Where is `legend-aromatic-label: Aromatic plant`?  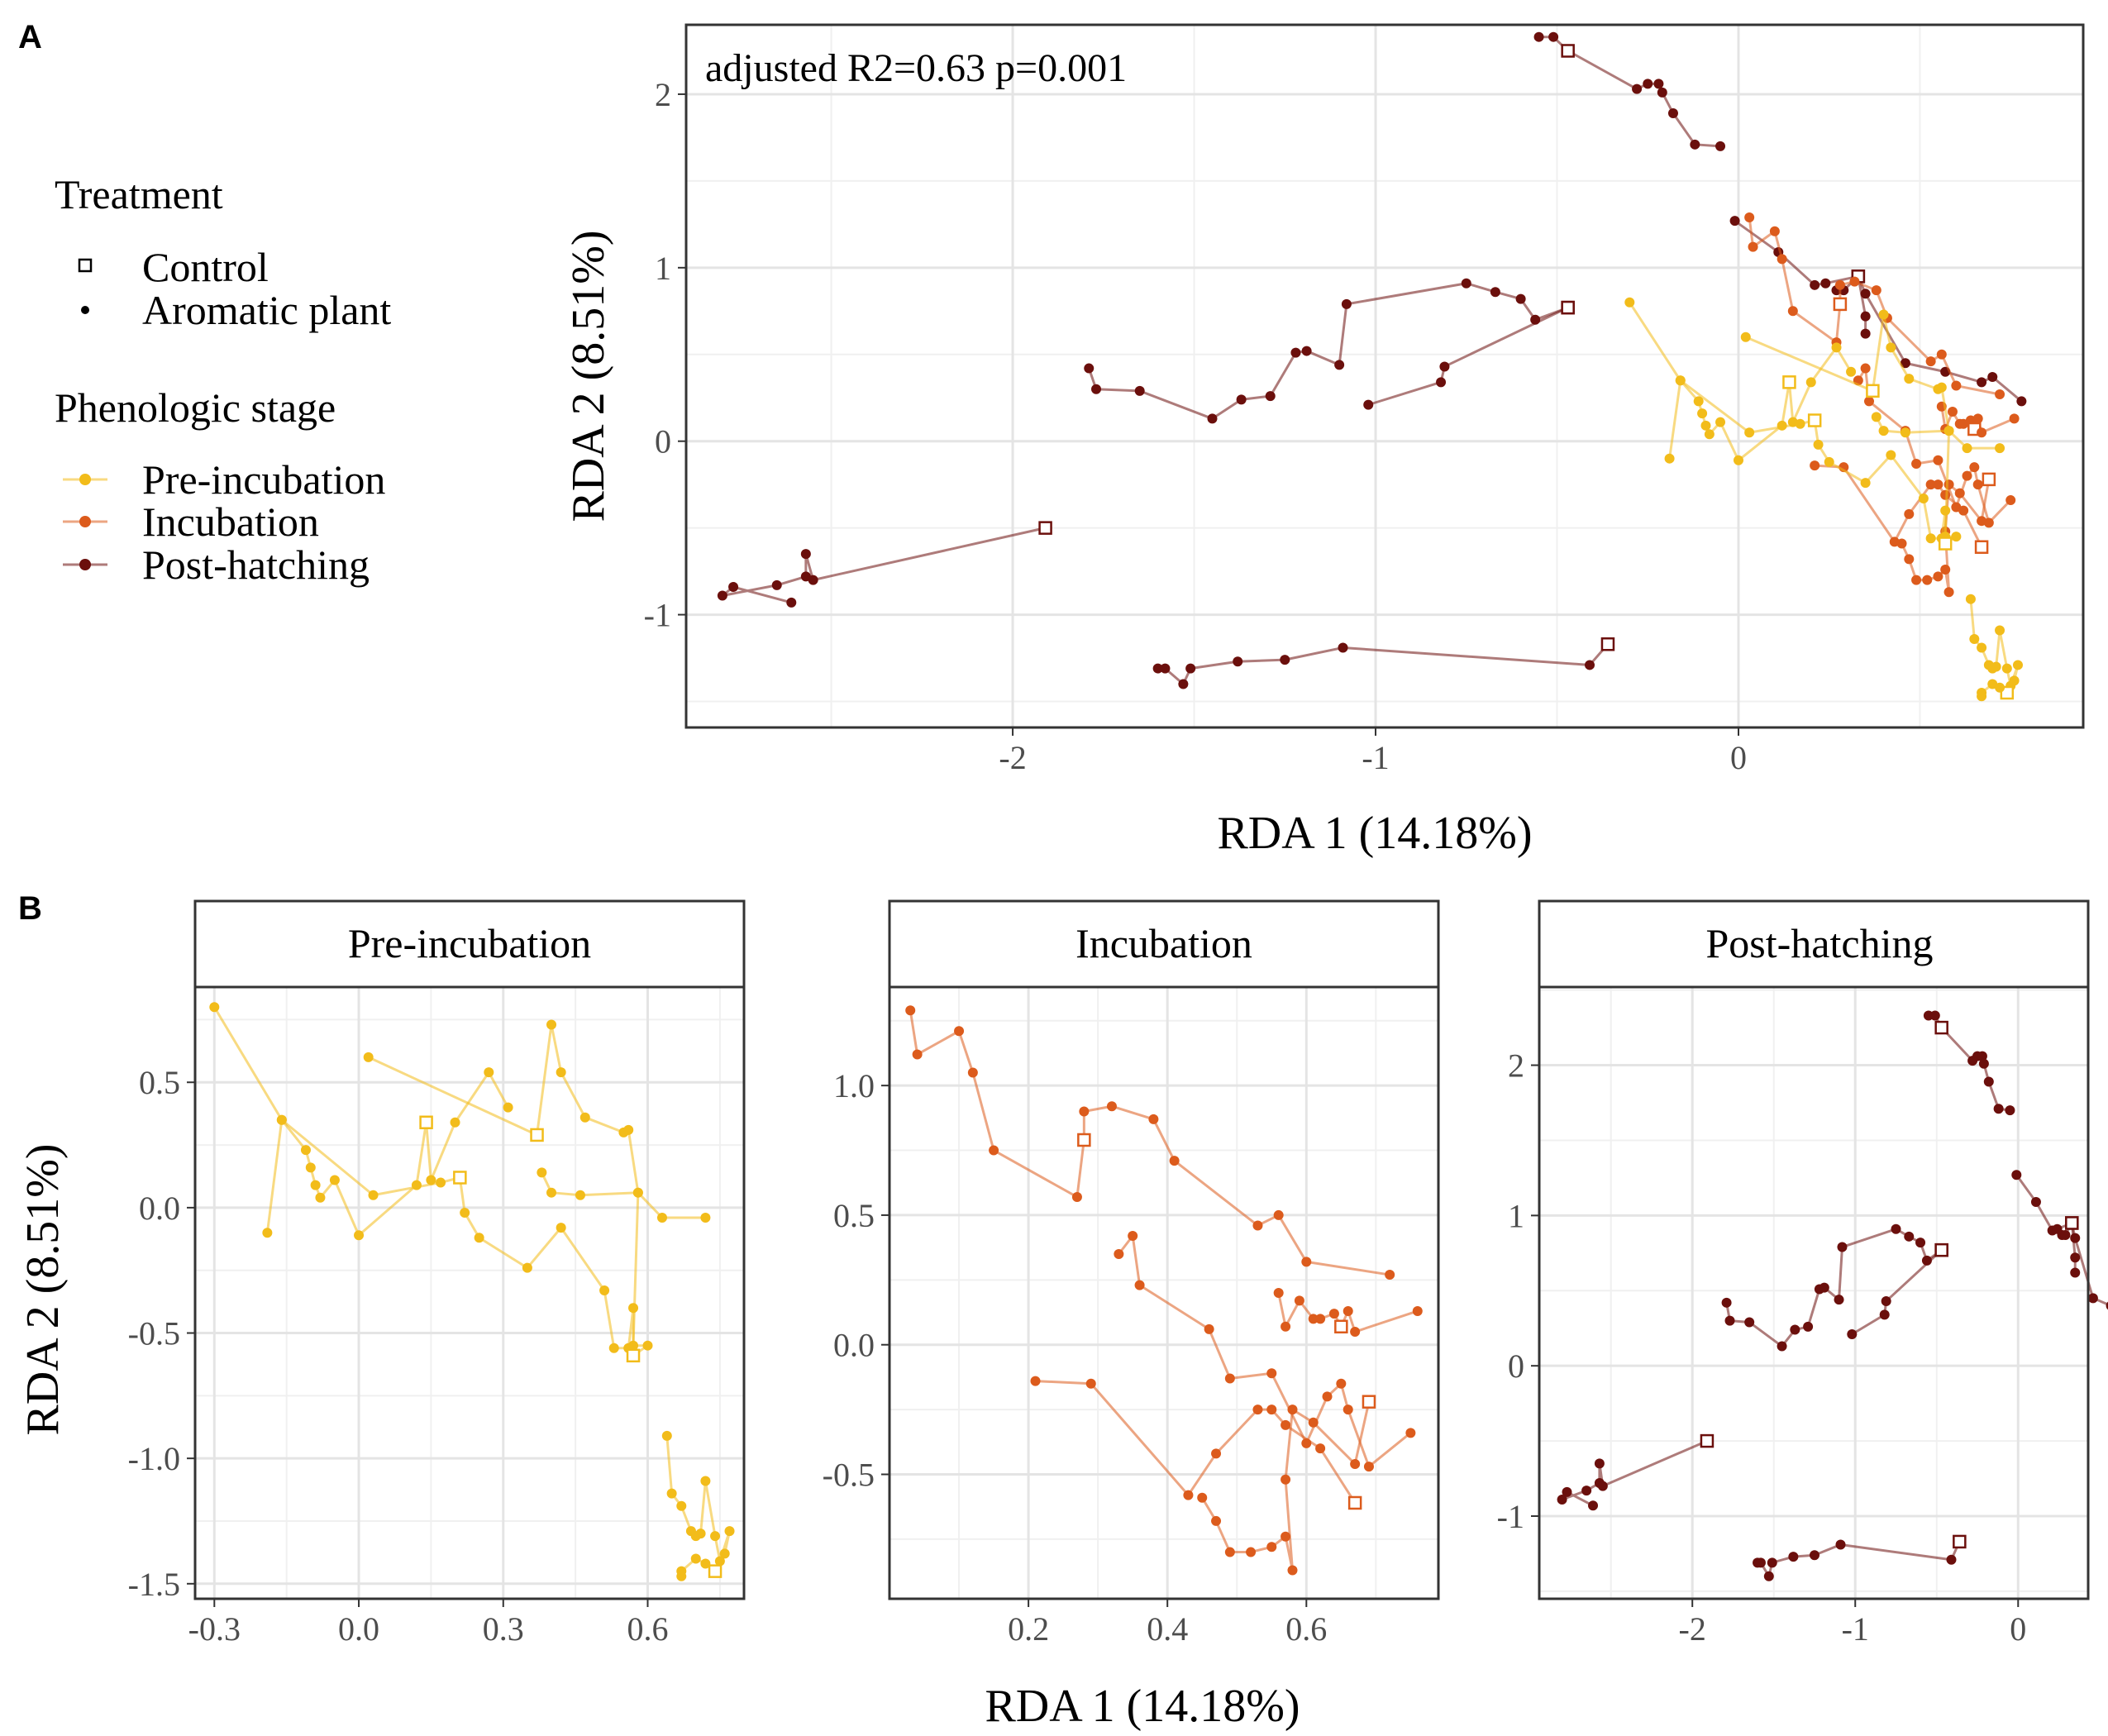 legend-aromatic-label: Aromatic plant is located at coordinates (266, 310).